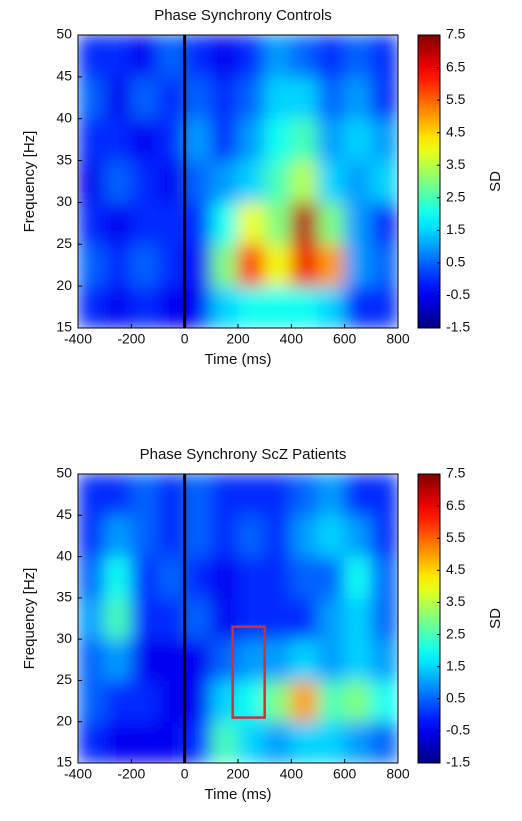 Image resolution: width=522 pixels, height=821 pixels. Describe the element at coordinates (495, 181) in the screenshot. I see `colorbar-label: SD` at that location.